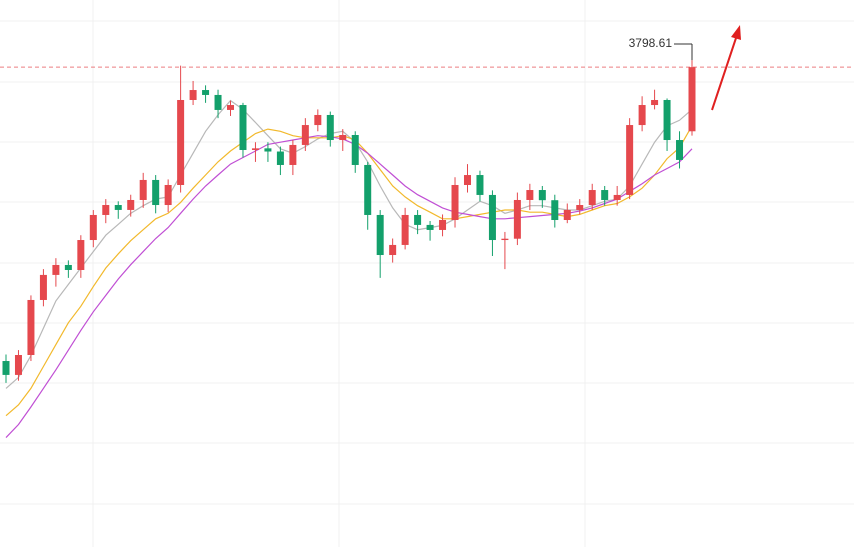  Describe the element at coordinates (736, 32) in the screenshot. I see `trend-arrow-head` at that location.